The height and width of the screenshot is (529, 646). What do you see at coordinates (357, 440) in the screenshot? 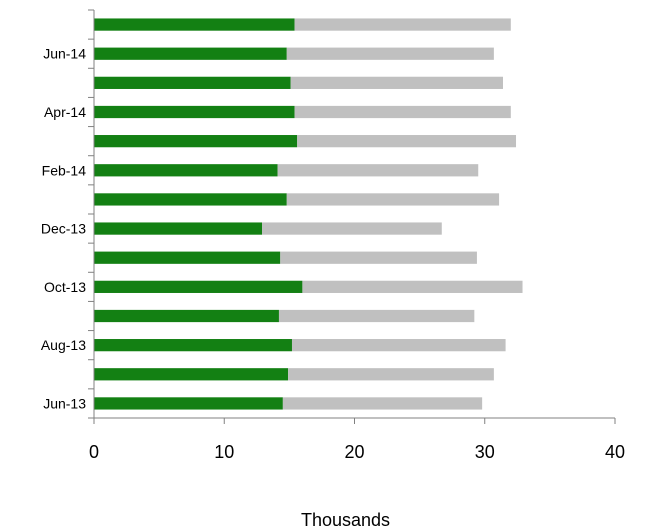
I see `x-ticks-group: 0 10 20 30 40` at bounding box center [357, 440].